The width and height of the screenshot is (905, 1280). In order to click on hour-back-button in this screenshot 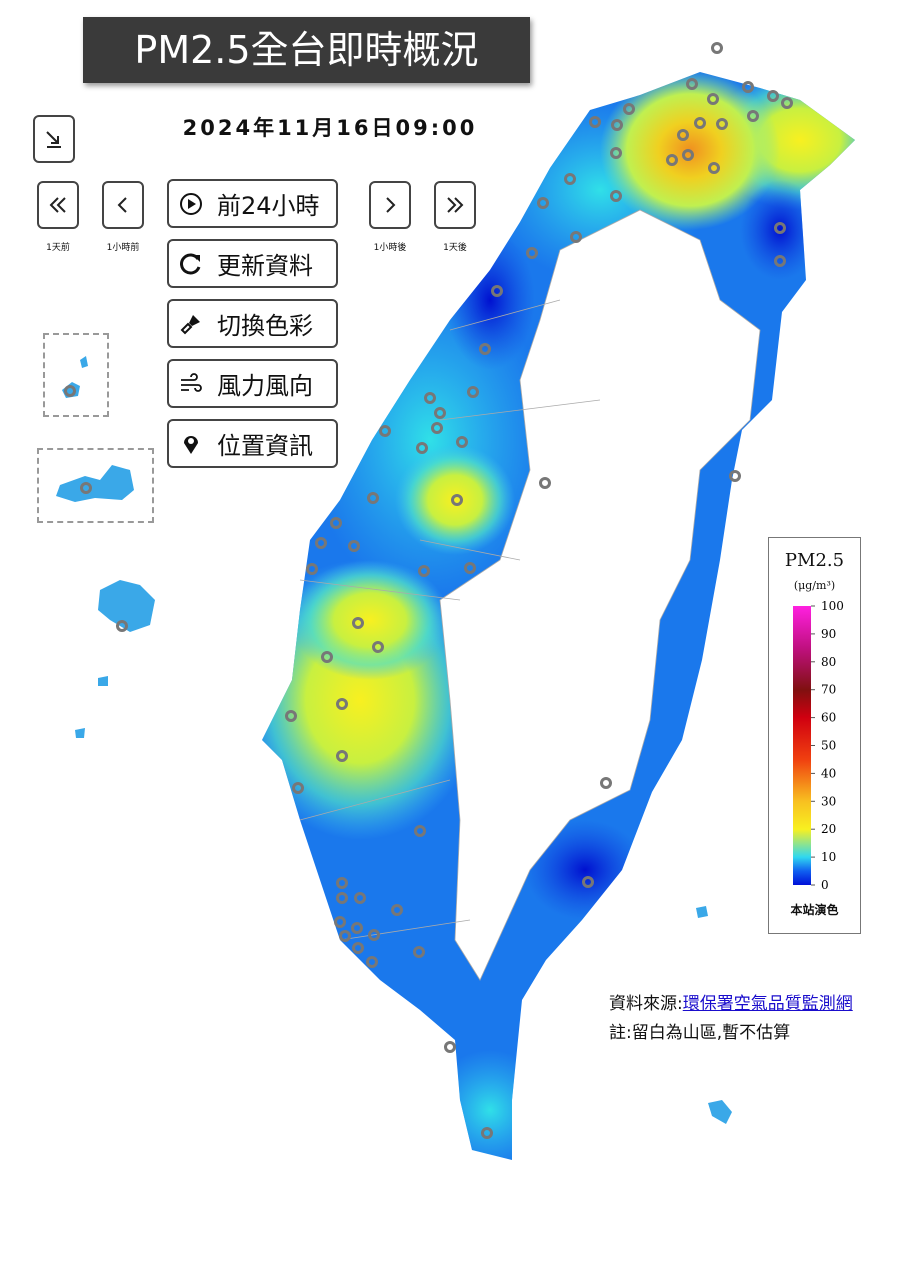, I will do `click(123, 205)`.